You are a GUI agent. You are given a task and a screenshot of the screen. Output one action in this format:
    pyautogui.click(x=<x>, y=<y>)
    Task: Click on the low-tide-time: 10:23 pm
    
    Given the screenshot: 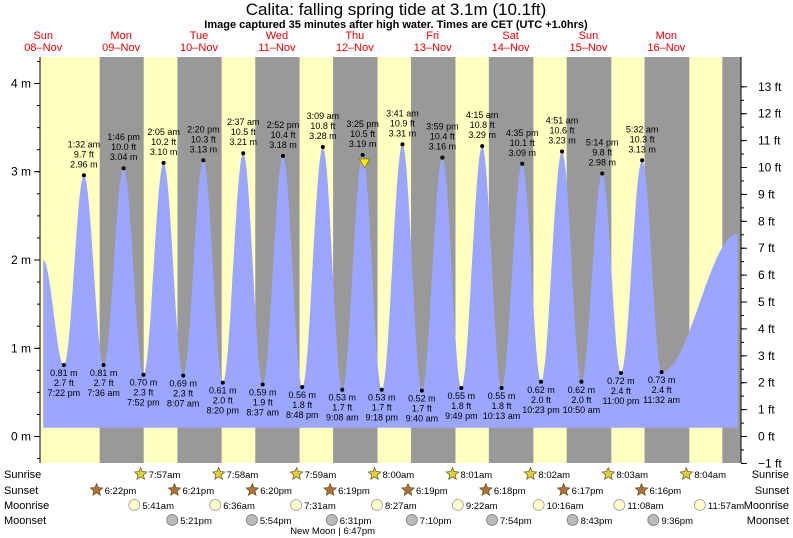 What is the action you would take?
    pyautogui.click(x=541, y=410)
    